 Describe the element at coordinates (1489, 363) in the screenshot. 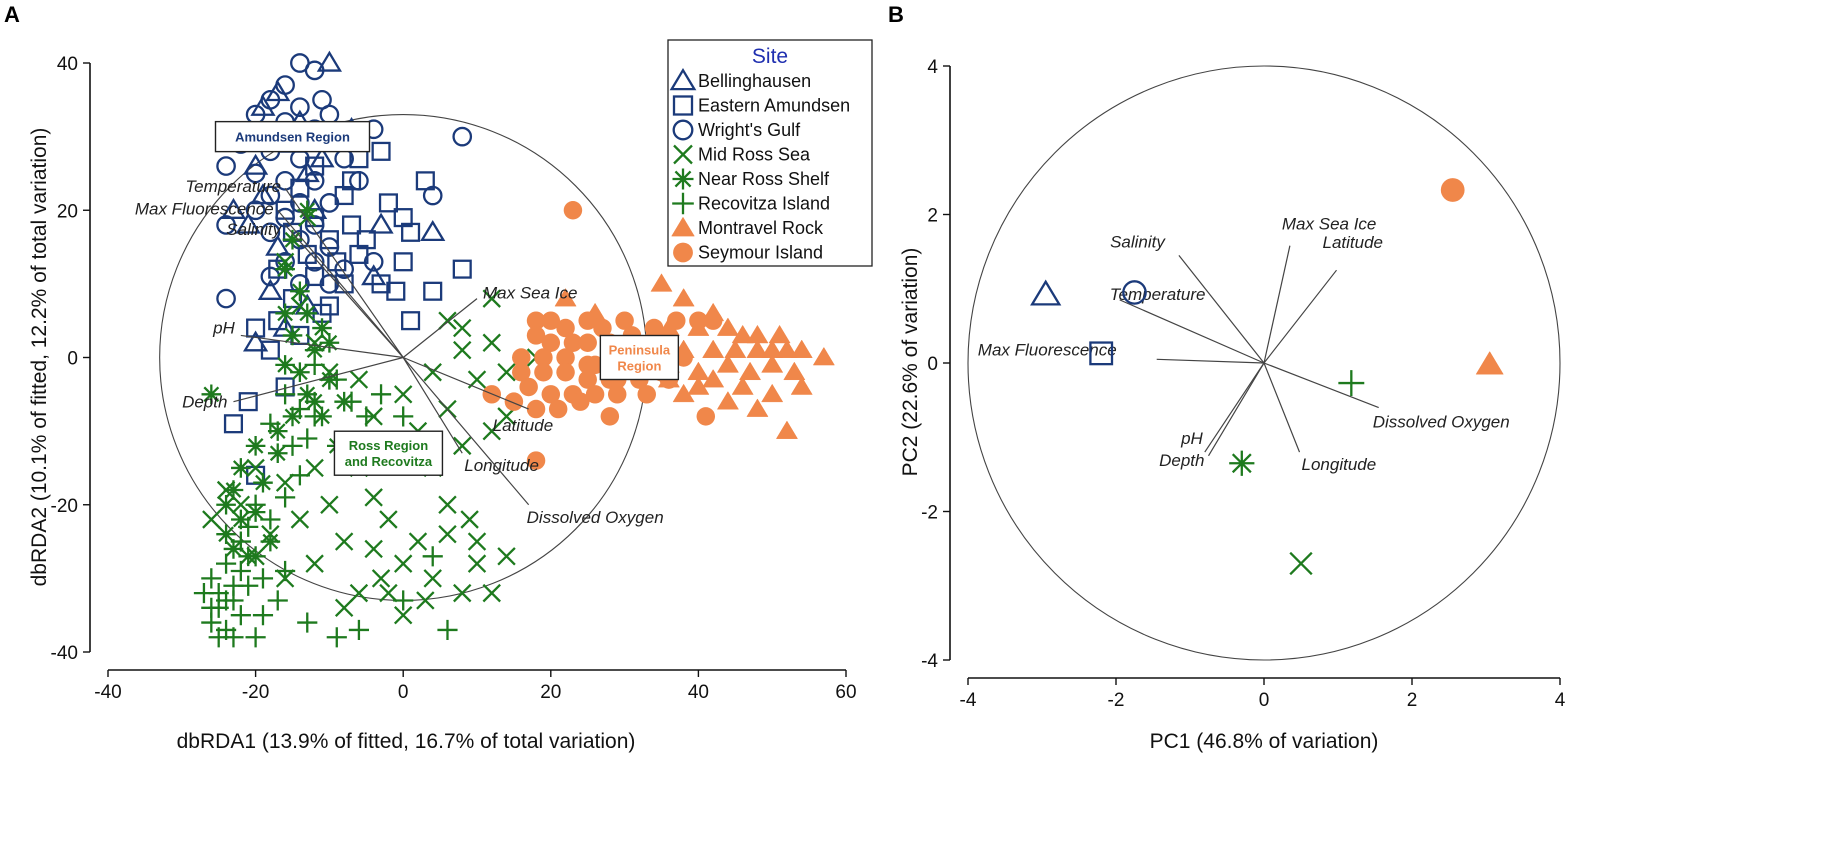

I see `panel-b-point-montravel-rock` at that location.